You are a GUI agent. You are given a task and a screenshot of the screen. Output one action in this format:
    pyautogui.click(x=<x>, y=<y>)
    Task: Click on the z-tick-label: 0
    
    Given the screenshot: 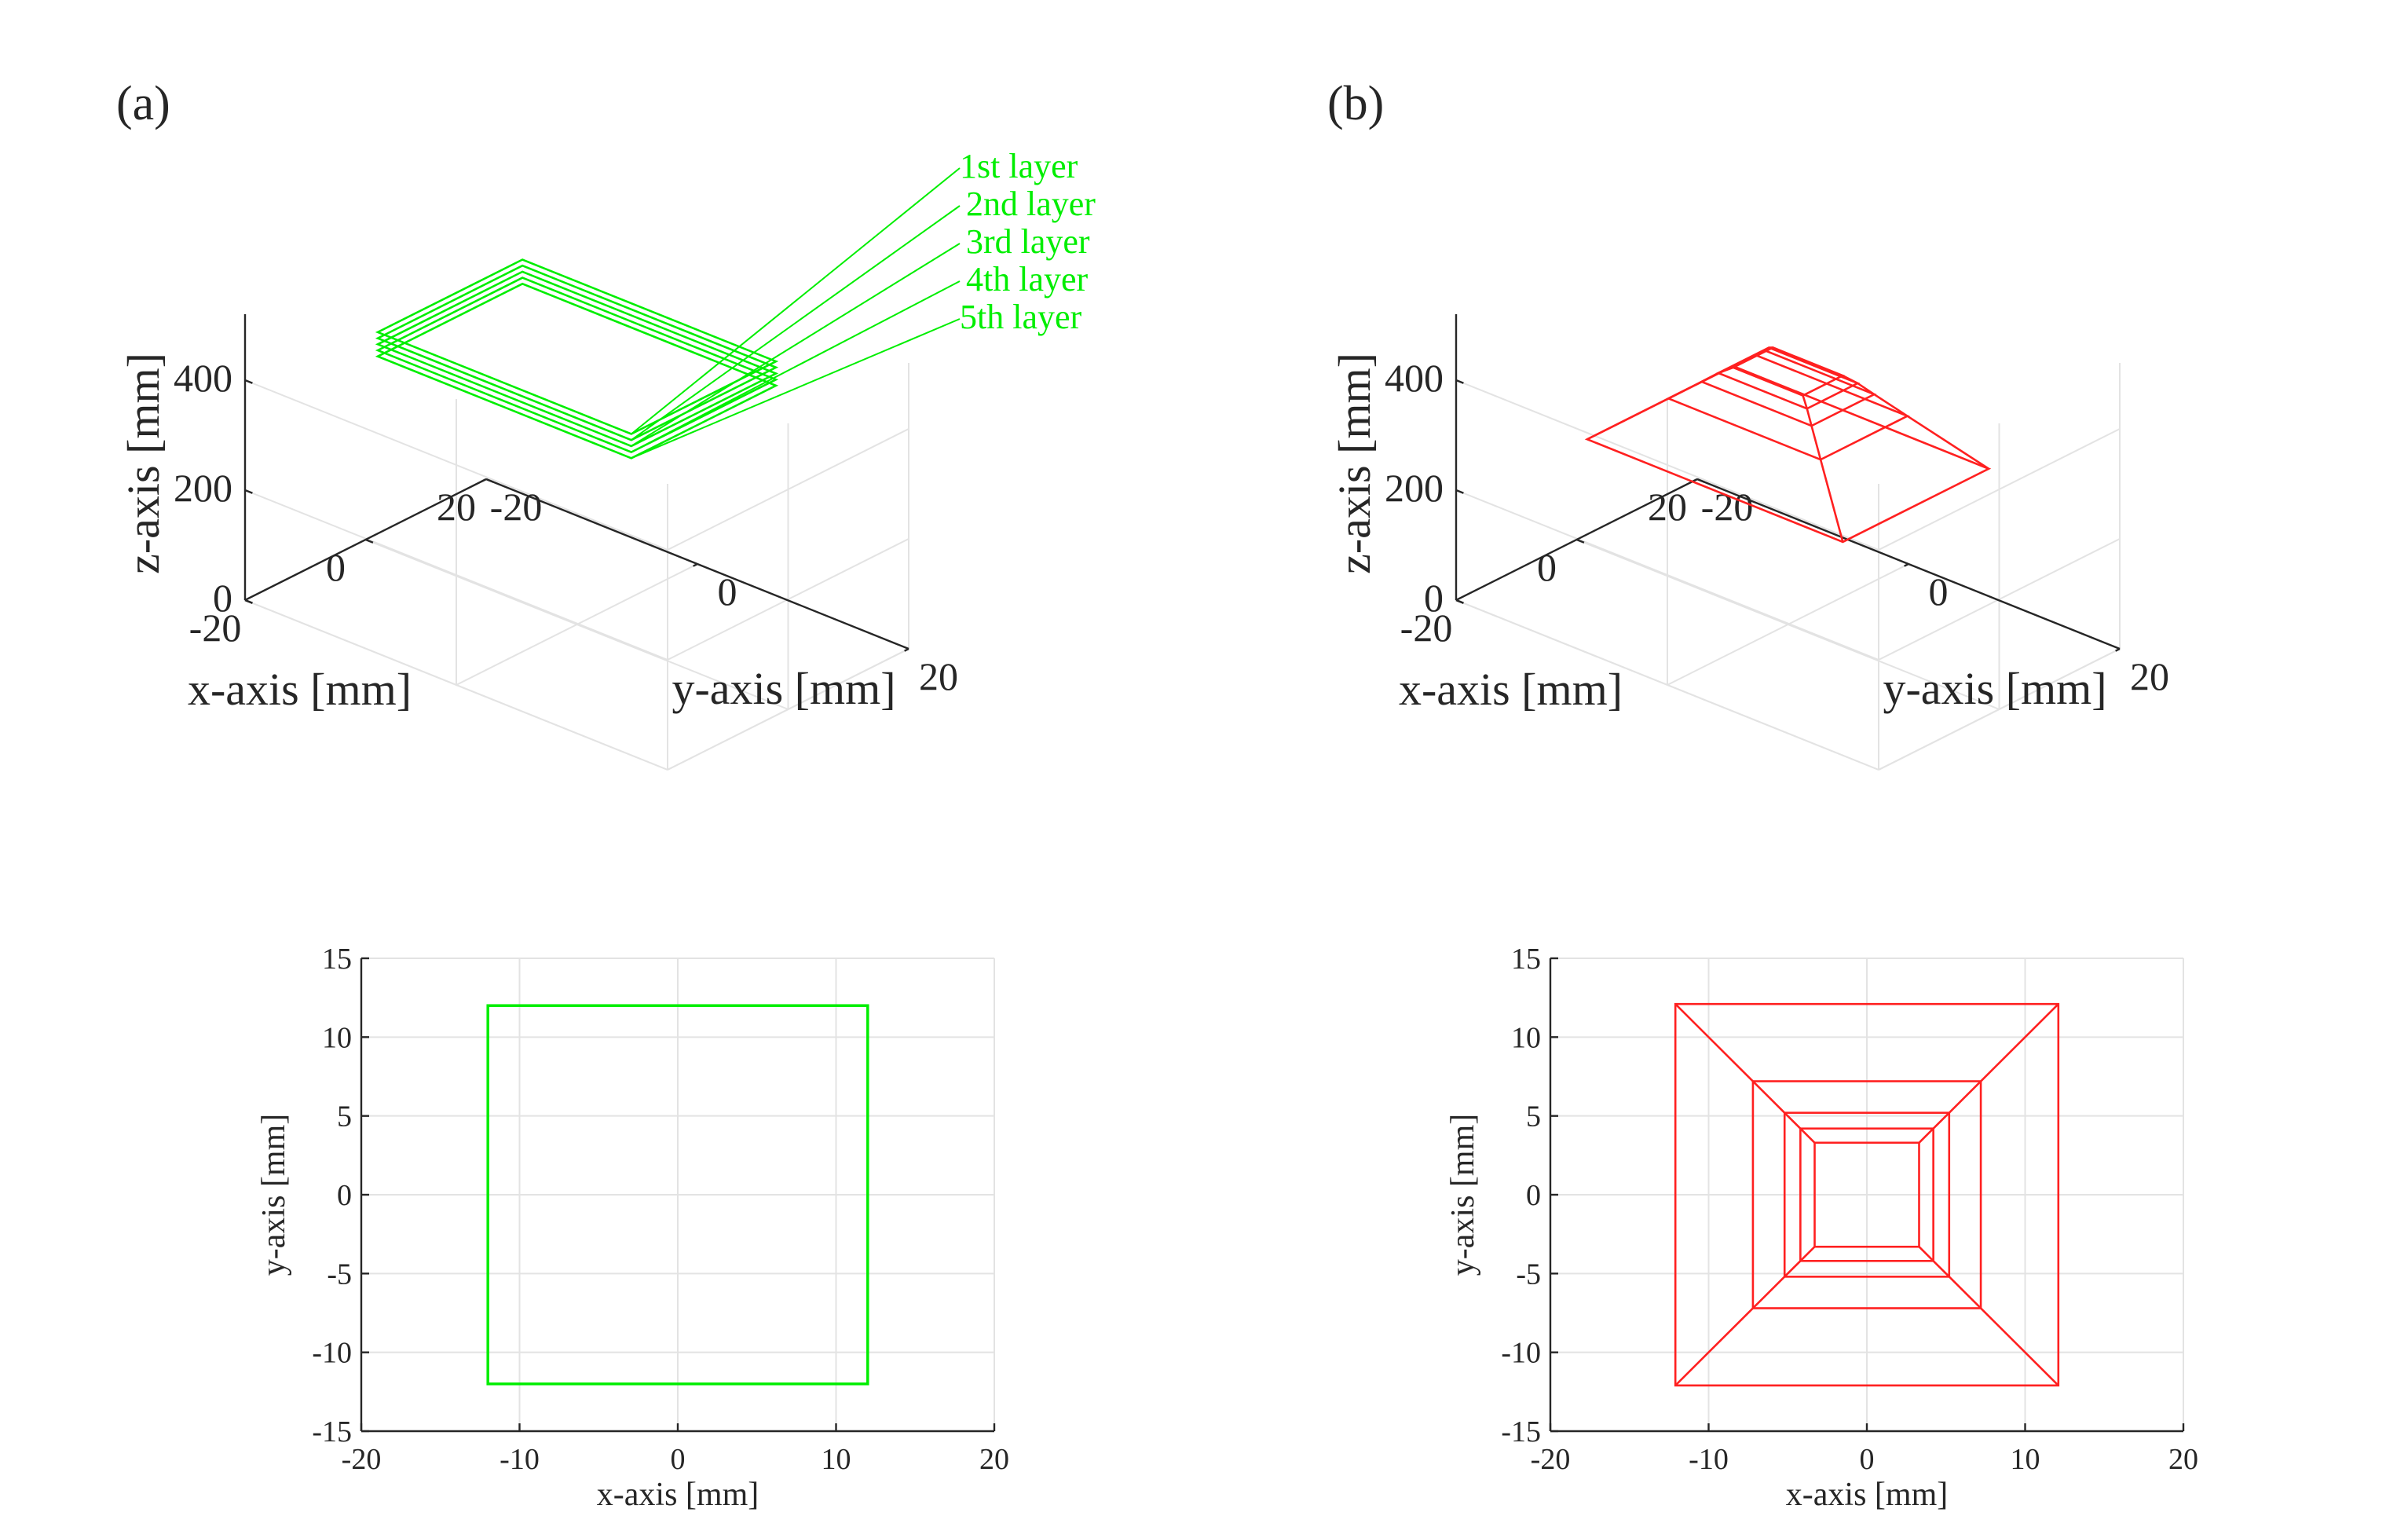 What is the action you would take?
    pyautogui.click(x=222, y=598)
    